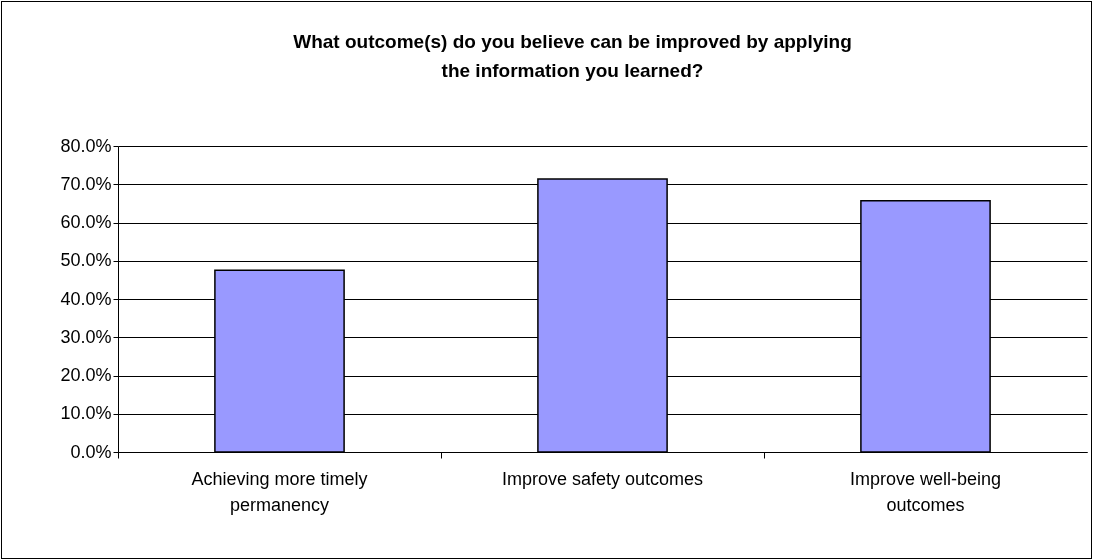  What do you see at coordinates (86, 183) in the screenshot?
I see `y-tick-label: 70.0%` at bounding box center [86, 183].